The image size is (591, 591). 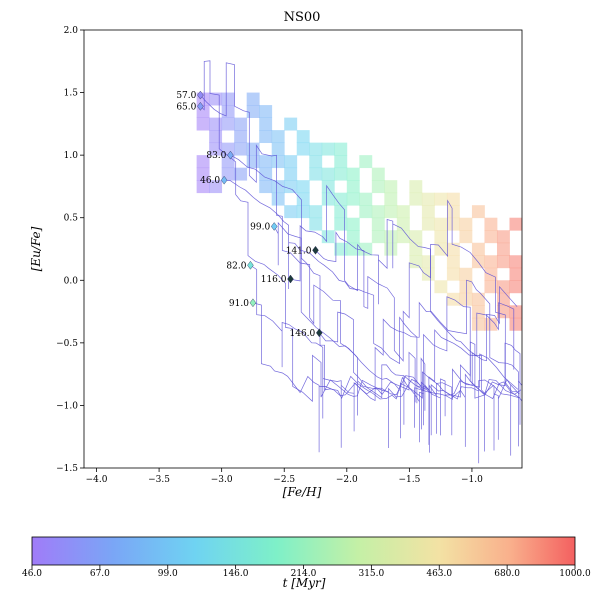 I want to click on y-tick-label: 1.5, so click(x=71, y=94).